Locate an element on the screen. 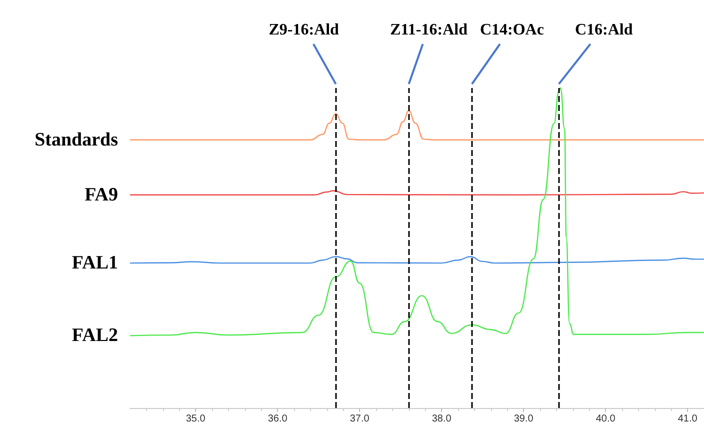  ref-line-label: C16:Ald is located at coordinates (603, 30).